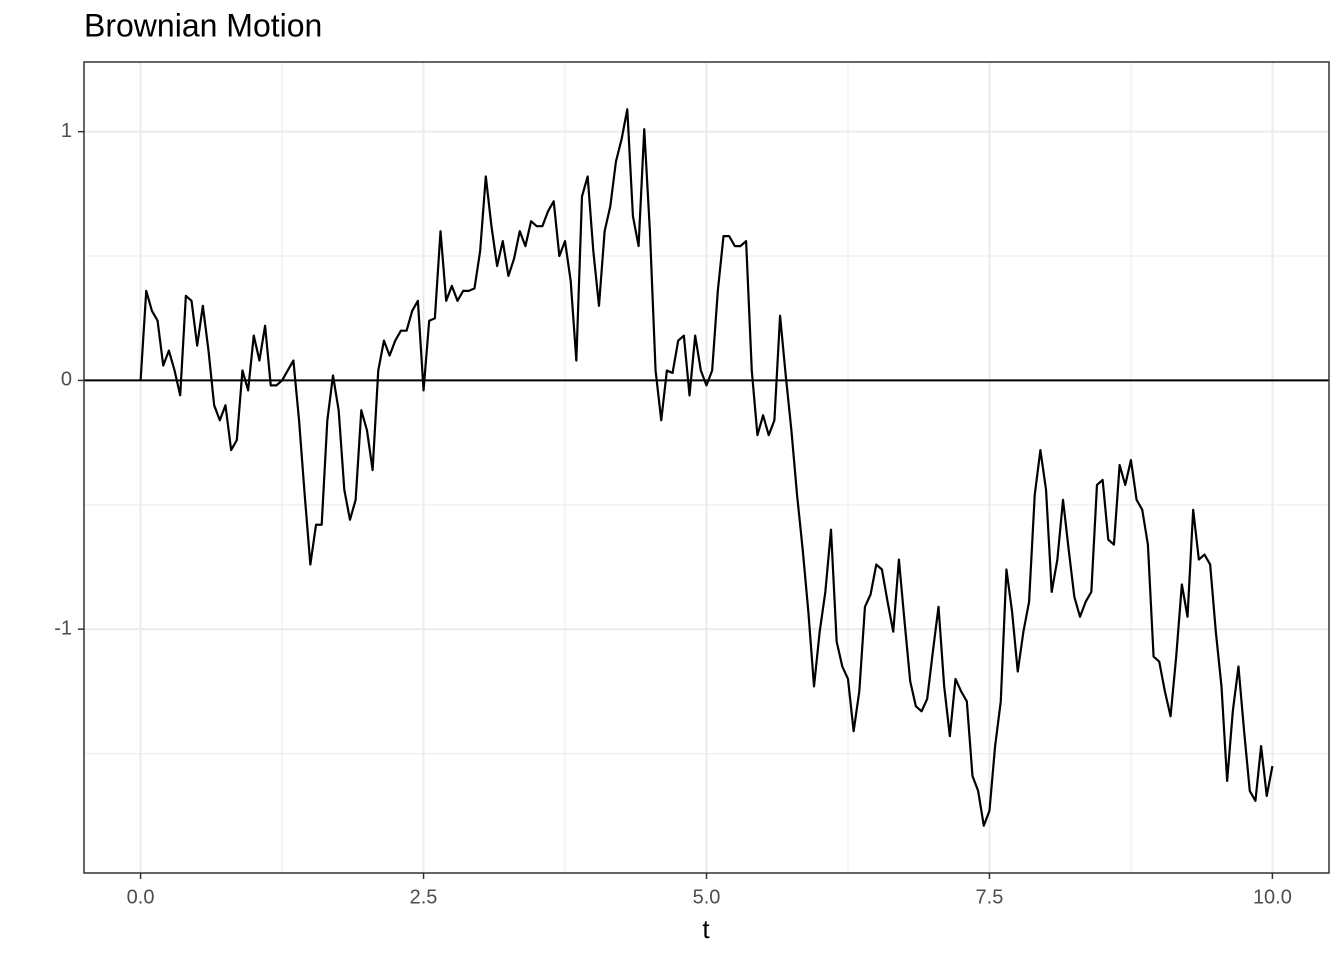 The image size is (1344, 960). Describe the element at coordinates (63, 628) in the screenshot. I see `y-tick-label: -1` at that location.